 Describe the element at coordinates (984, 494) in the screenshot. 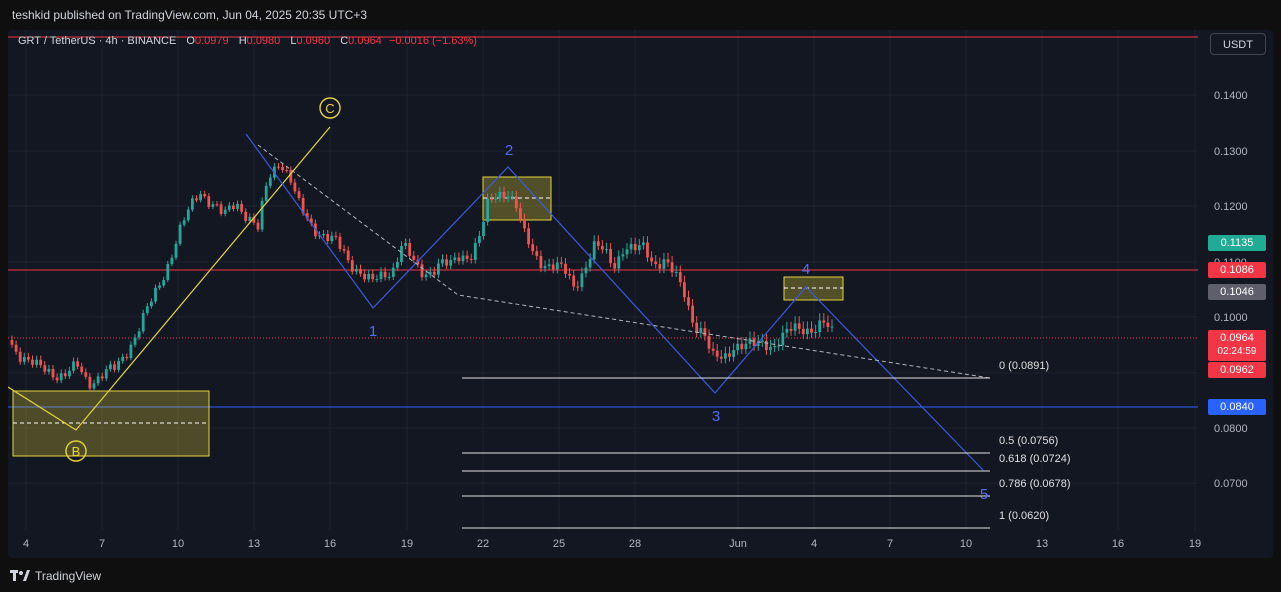

I see `wave-label-5: 5` at that location.